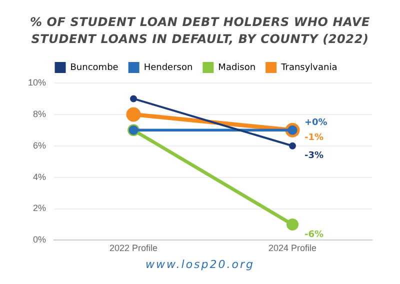 The height and width of the screenshot is (284, 400). What do you see at coordinates (94, 67) in the screenshot?
I see `legend-label: Buncombe` at bounding box center [94, 67].